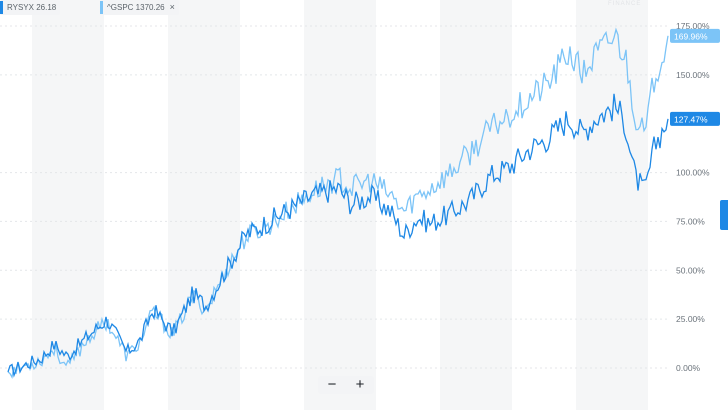  What do you see at coordinates (101, 7) in the screenshot?
I see `legend-swatch-gspc` at bounding box center [101, 7].